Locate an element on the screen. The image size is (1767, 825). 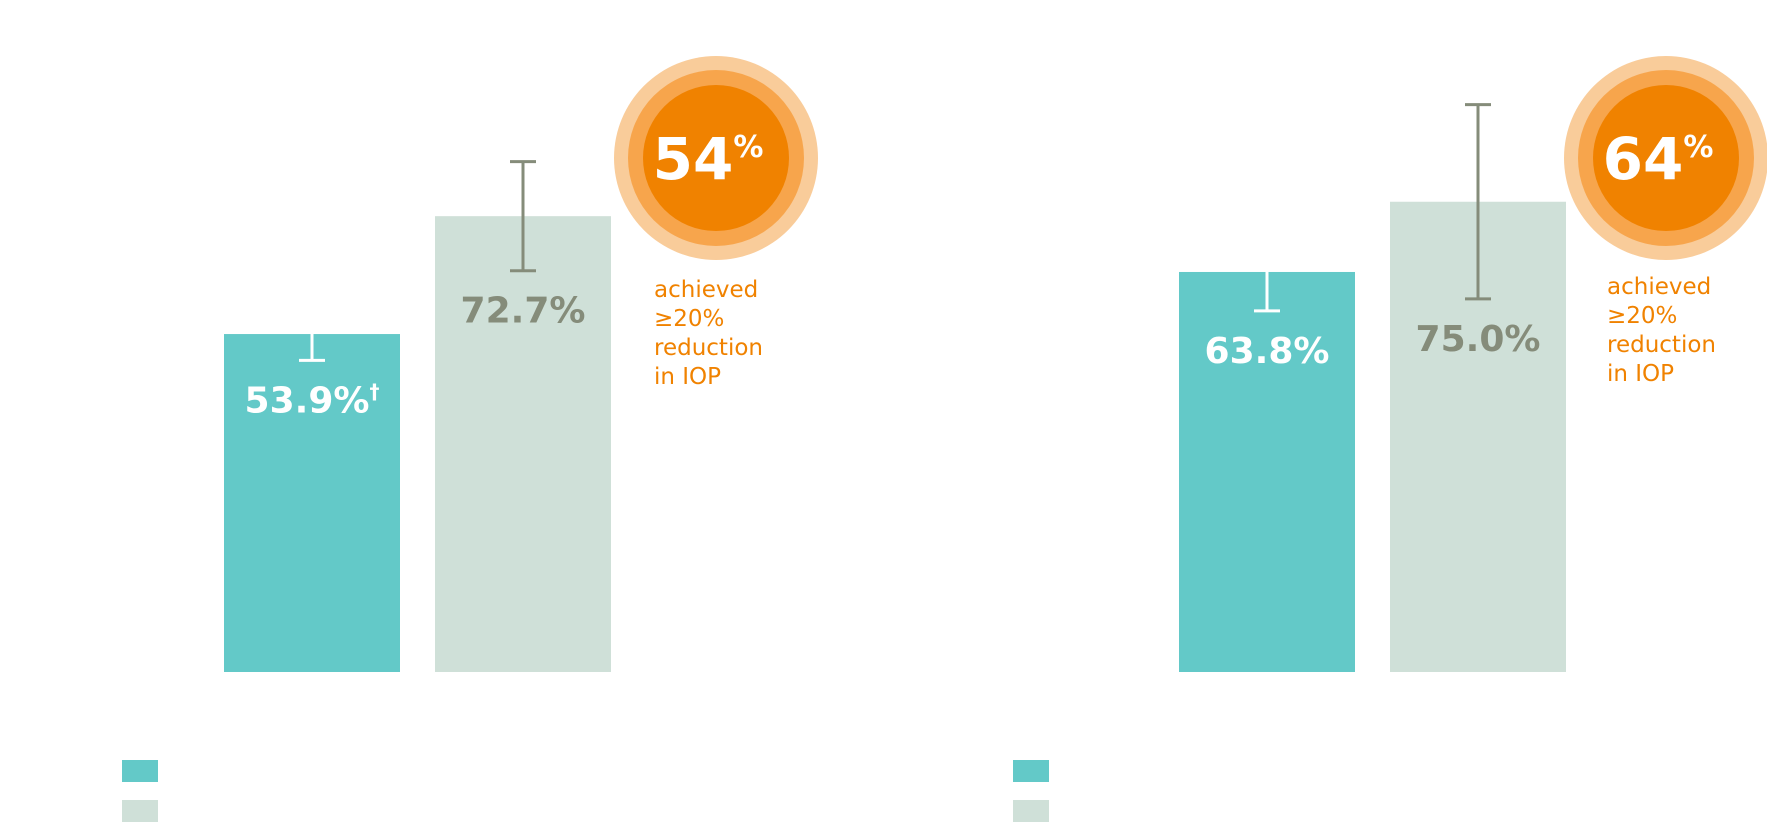
percent-badge: 64% is located at coordinates (1665, 158).